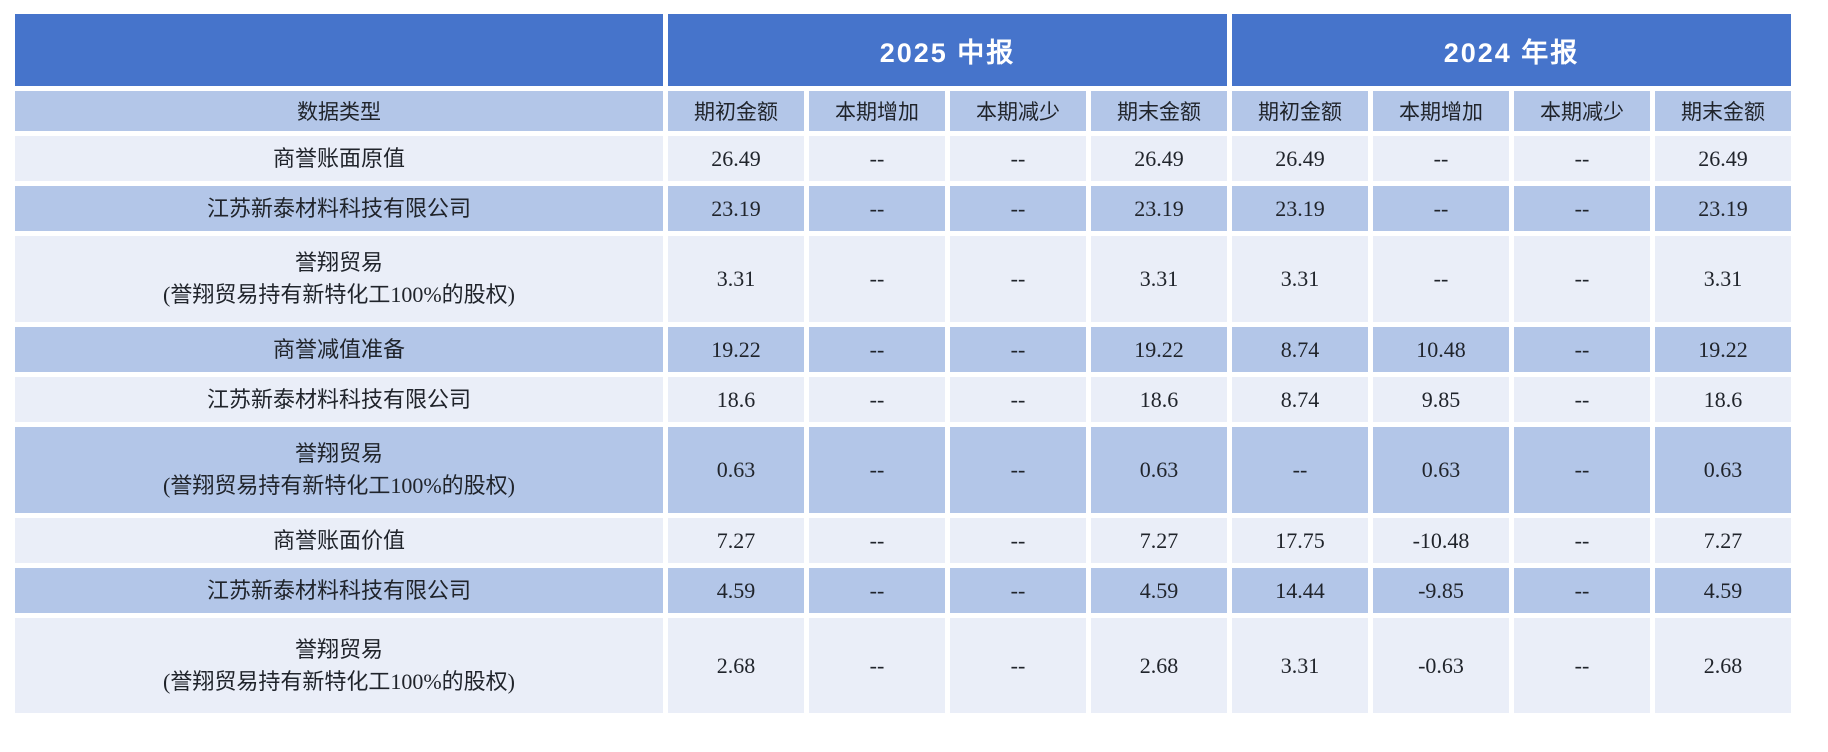  Describe the element at coordinates (339, 111) in the screenshot. I see `row-header-label: 数据类型` at that location.